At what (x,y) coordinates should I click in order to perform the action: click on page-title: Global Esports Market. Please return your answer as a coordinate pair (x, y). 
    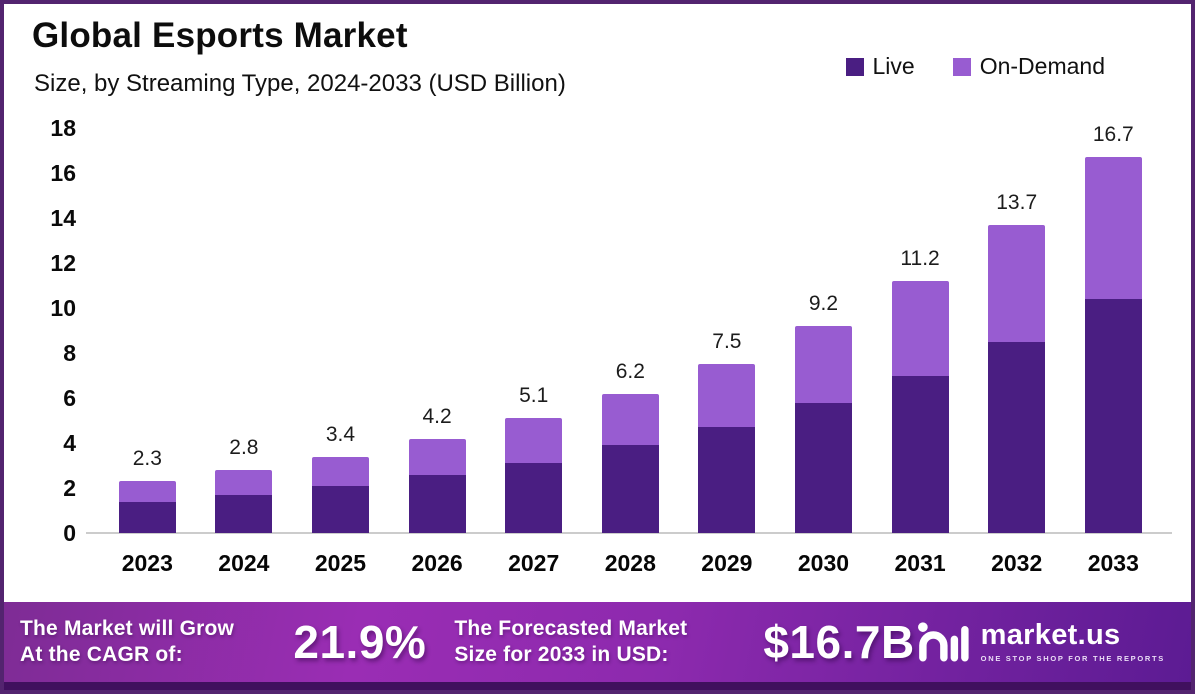
    Looking at the image, I should click on (220, 35).